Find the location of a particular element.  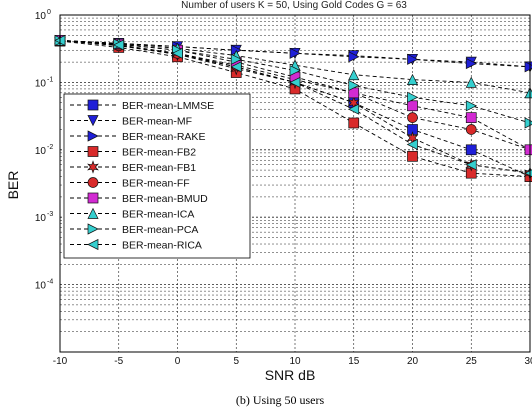

legend-entry: BER-mean-MF is located at coordinates (131, 121).